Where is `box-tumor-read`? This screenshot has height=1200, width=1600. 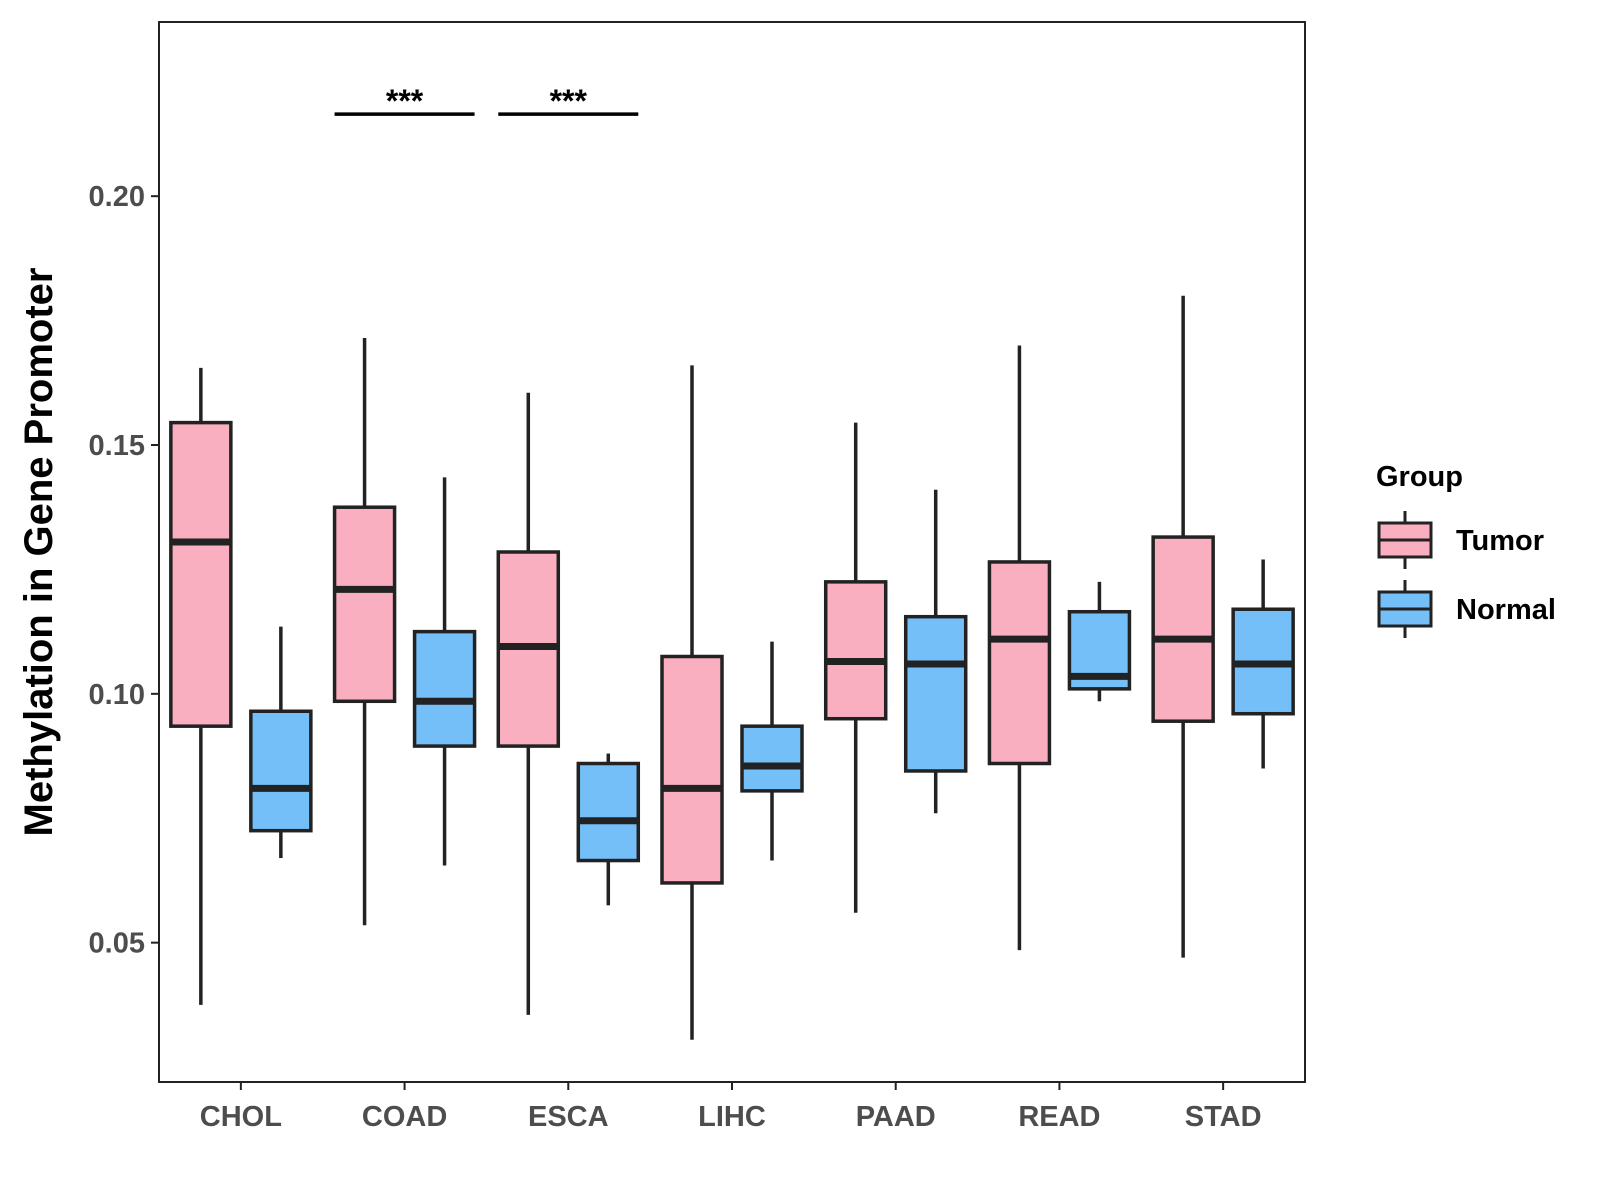 box-tumor-read is located at coordinates (1019, 648).